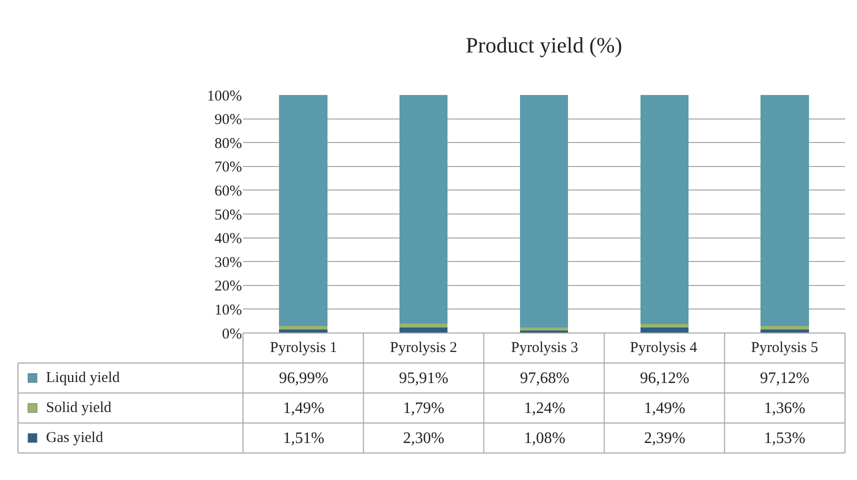  What do you see at coordinates (83, 378) in the screenshot?
I see `legend-label: Liquid yield` at bounding box center [83, 378].